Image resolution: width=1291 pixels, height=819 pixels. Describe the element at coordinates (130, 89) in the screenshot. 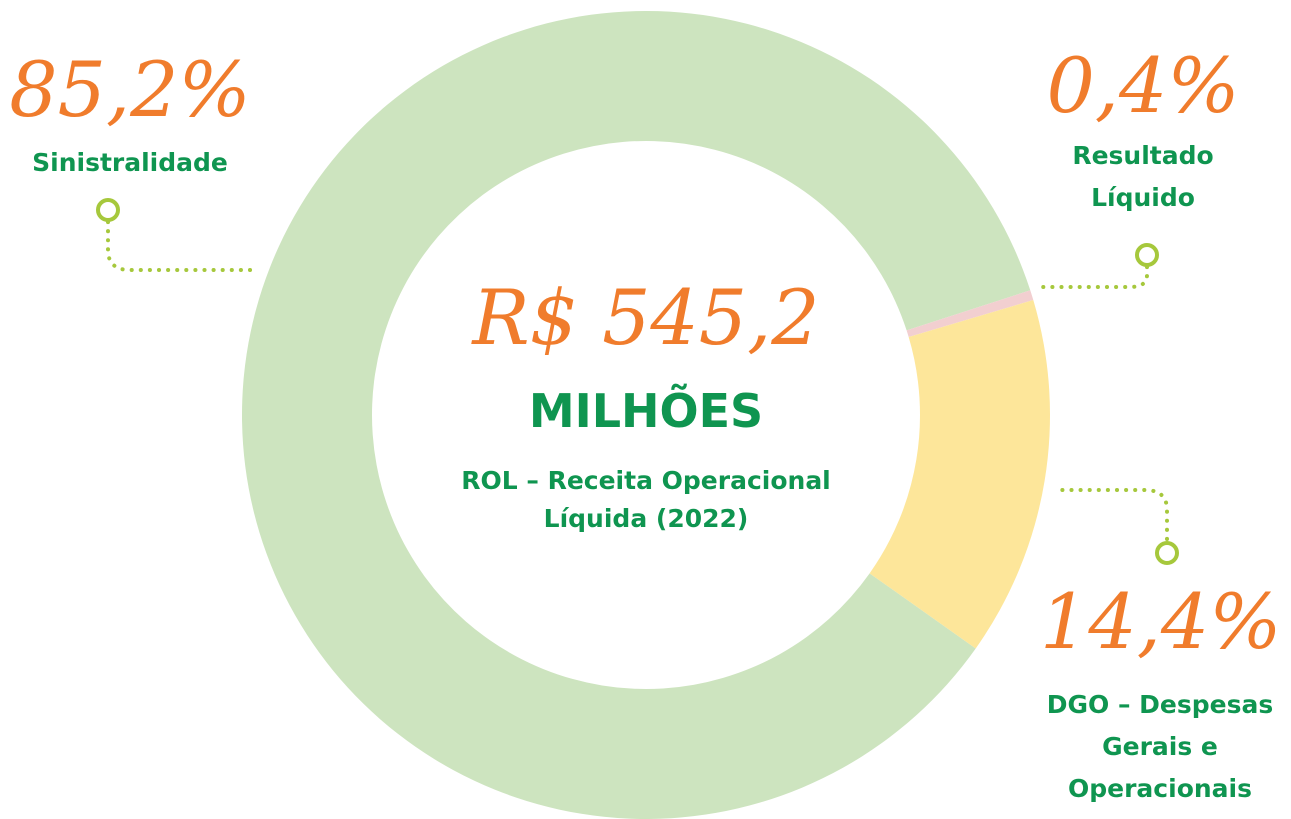

I see `slice-value-label: 85,2%` at that location.